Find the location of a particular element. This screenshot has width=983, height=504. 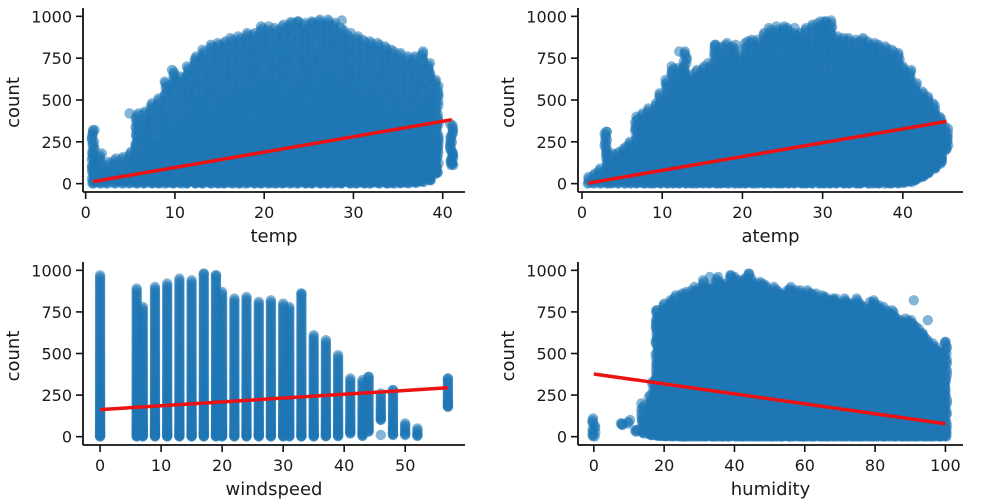

y-axis-label: count is located at coordinates (13, 102).